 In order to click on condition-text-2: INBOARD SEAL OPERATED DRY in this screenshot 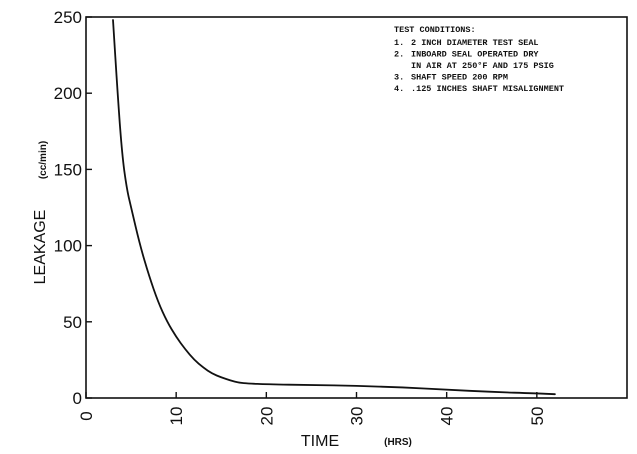, I will do `click(475, 55)`.